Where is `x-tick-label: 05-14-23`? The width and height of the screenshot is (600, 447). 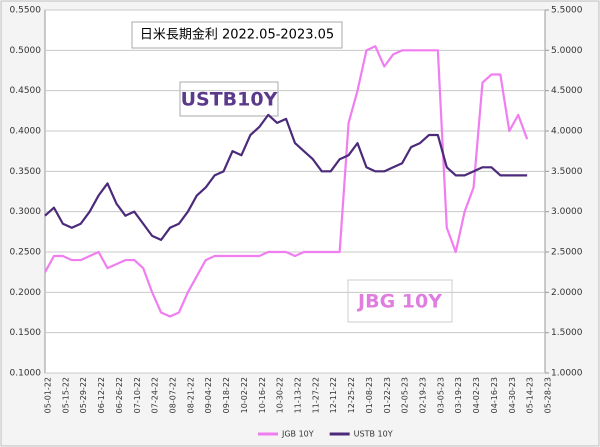 x-tick-label: 05-14-23 is located at coordinates (530, 395).